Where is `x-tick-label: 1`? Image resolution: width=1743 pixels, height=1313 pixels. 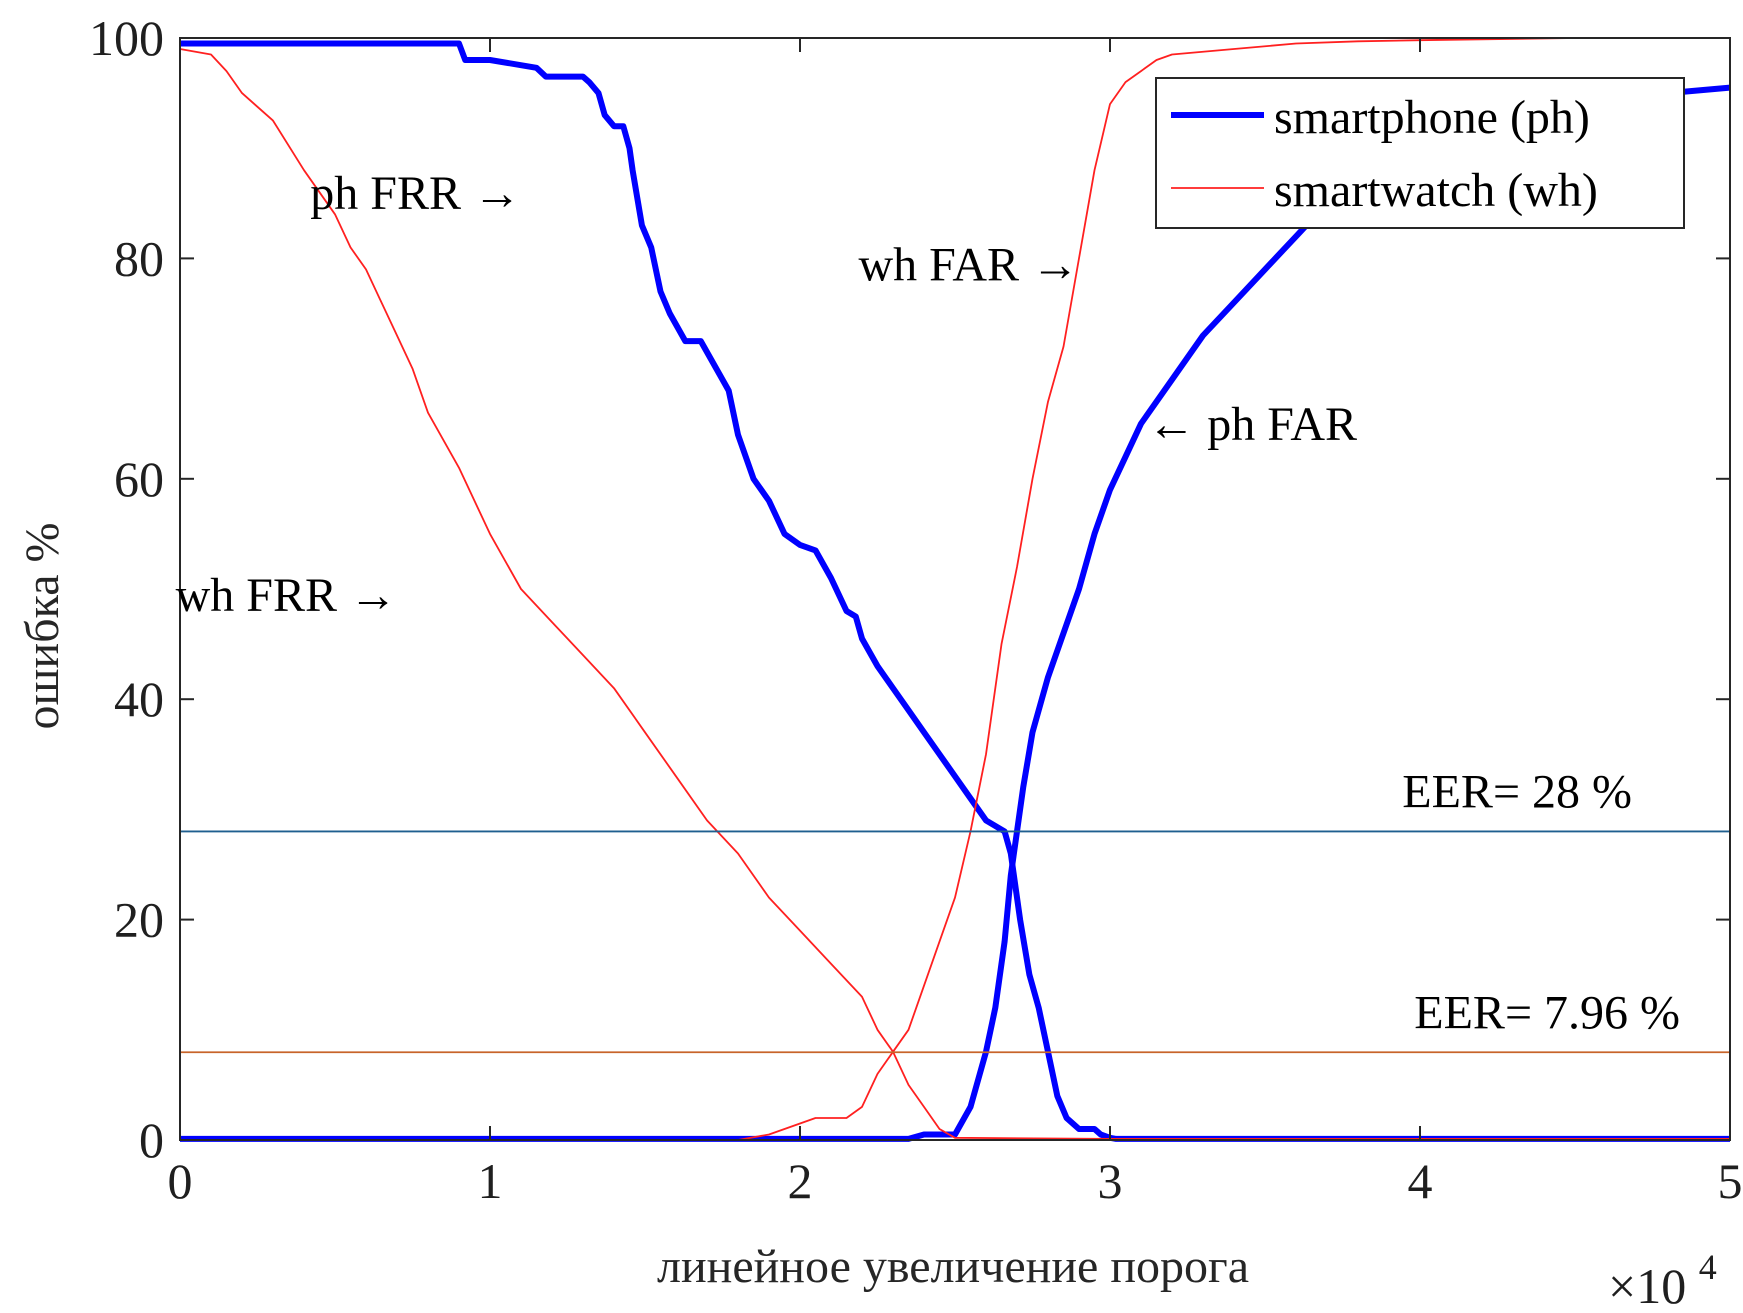
x-tick-label: 1 is located at coordinates (490, 1181).